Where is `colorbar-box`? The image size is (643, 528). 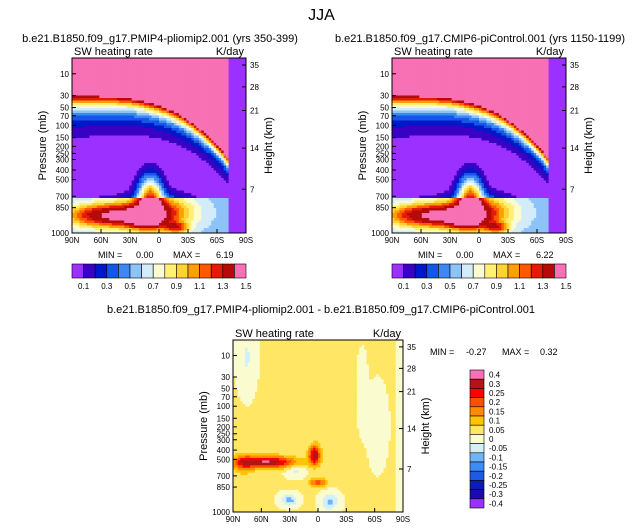
colorbar-box is located at coordinates (159, 271).